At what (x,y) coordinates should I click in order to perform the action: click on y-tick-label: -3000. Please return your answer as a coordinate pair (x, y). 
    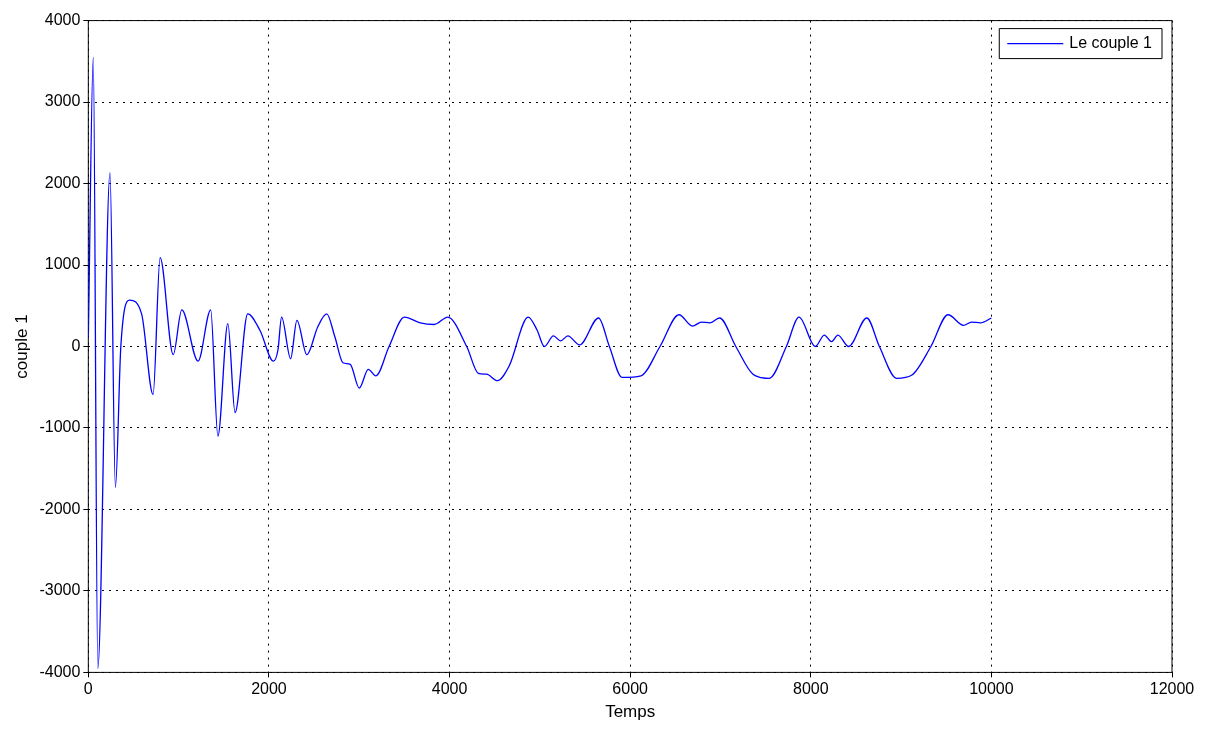
    Looking at the image, I should click on (60, 590).